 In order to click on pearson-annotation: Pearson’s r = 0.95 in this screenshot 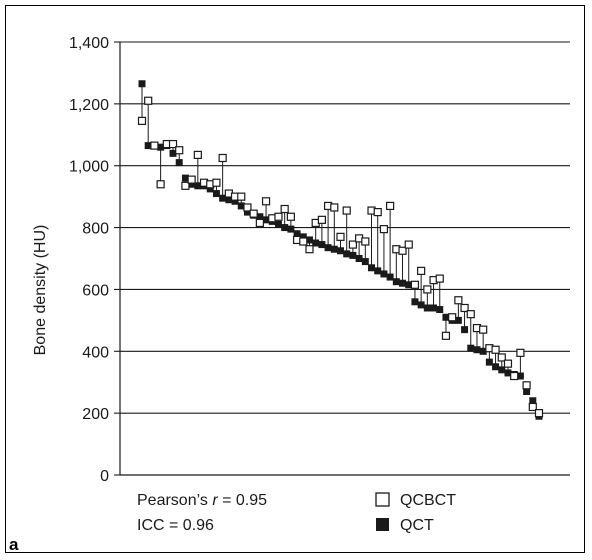, I will do `click(202, 500)`.